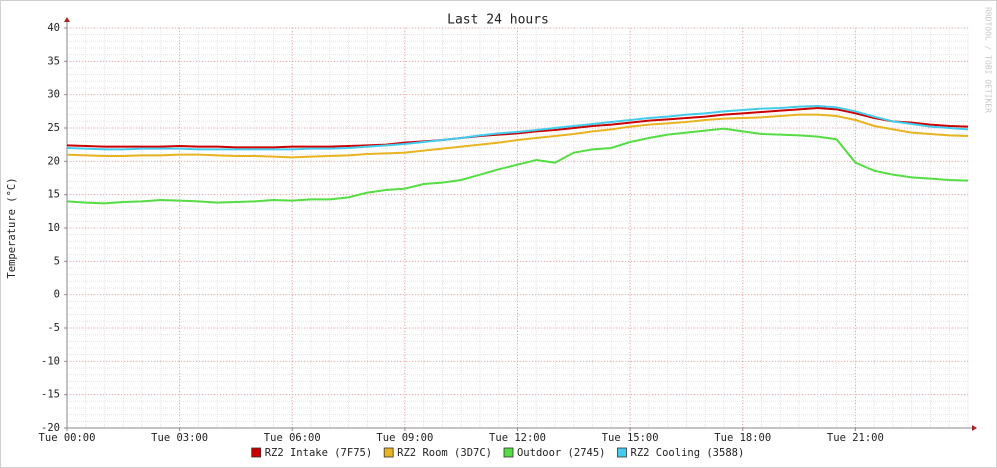  Describe the element at coordinates (12, 227) in the screenshot. I see `y-axis-label: Temperature (°C)` at that location.